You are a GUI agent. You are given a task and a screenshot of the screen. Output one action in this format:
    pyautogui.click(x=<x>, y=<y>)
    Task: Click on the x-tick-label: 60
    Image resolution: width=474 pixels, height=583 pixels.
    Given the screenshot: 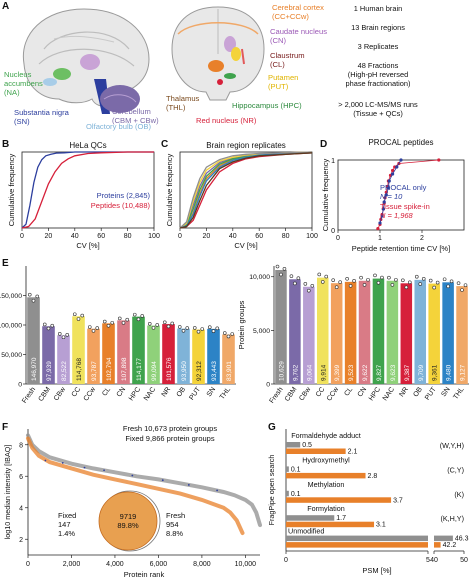 What is the action you would take?
    pyautogui.click(x=101, y=236)
    